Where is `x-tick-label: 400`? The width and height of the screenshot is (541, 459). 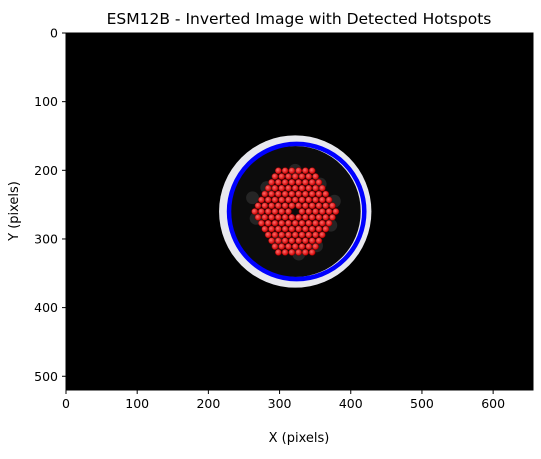 x-tick-label: 400 is located at coordinates (351, 403).